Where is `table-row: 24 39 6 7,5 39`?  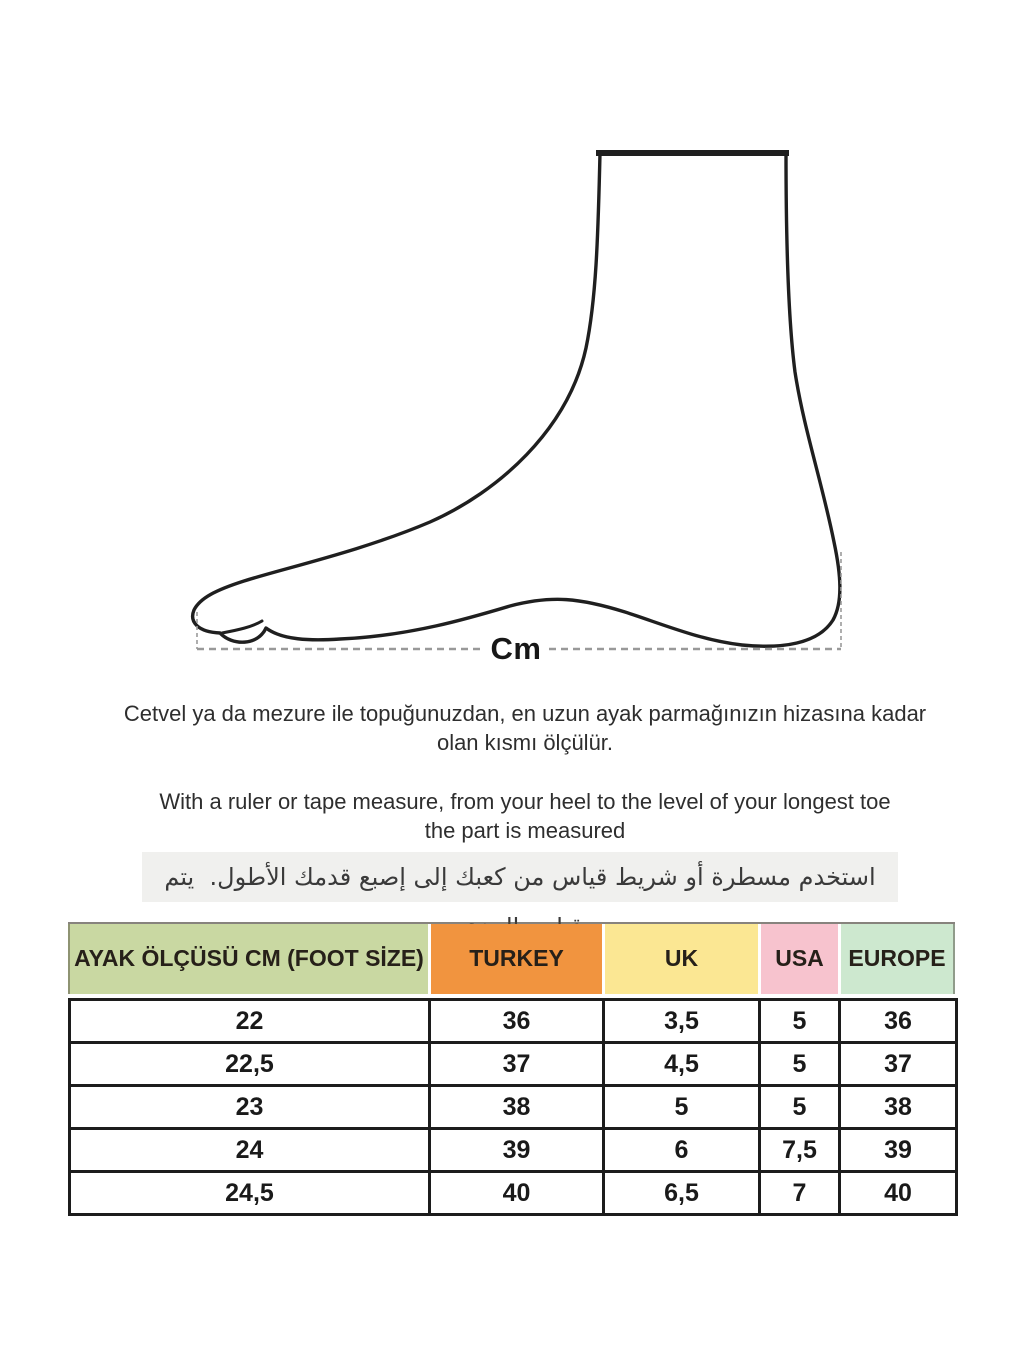
table-row: 24 39 6 7,5 39 is located at coordinates (513, 1150).